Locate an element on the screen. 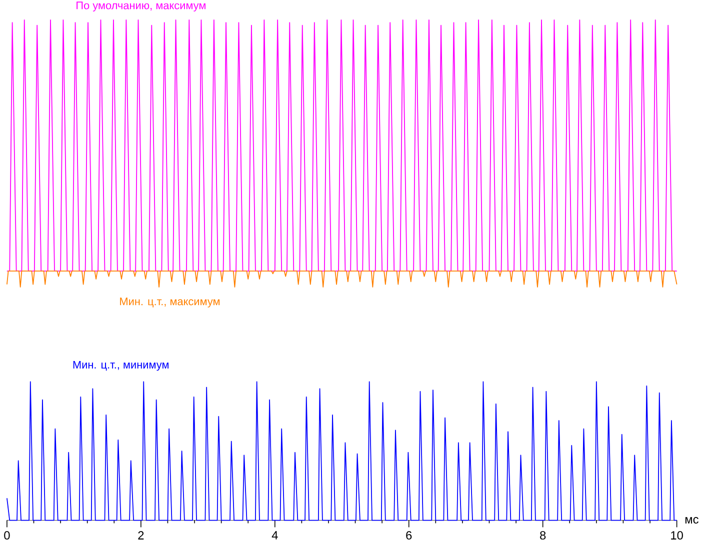 This screenshot has width=703, height=548. series-label: По умолчанию, максимум is located at coordinates (141, 7).